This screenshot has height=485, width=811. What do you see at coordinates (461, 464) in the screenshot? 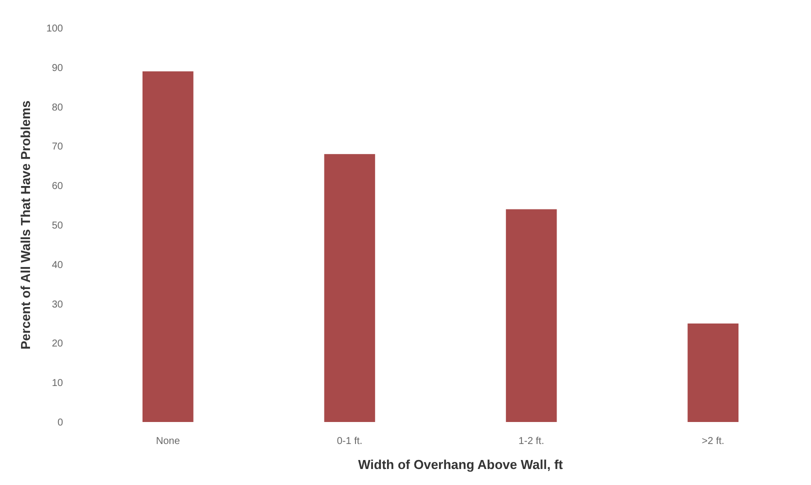
I see `x-axis-title: Width of Overhang Above Wall, ft` at bounding box center [461, 464].